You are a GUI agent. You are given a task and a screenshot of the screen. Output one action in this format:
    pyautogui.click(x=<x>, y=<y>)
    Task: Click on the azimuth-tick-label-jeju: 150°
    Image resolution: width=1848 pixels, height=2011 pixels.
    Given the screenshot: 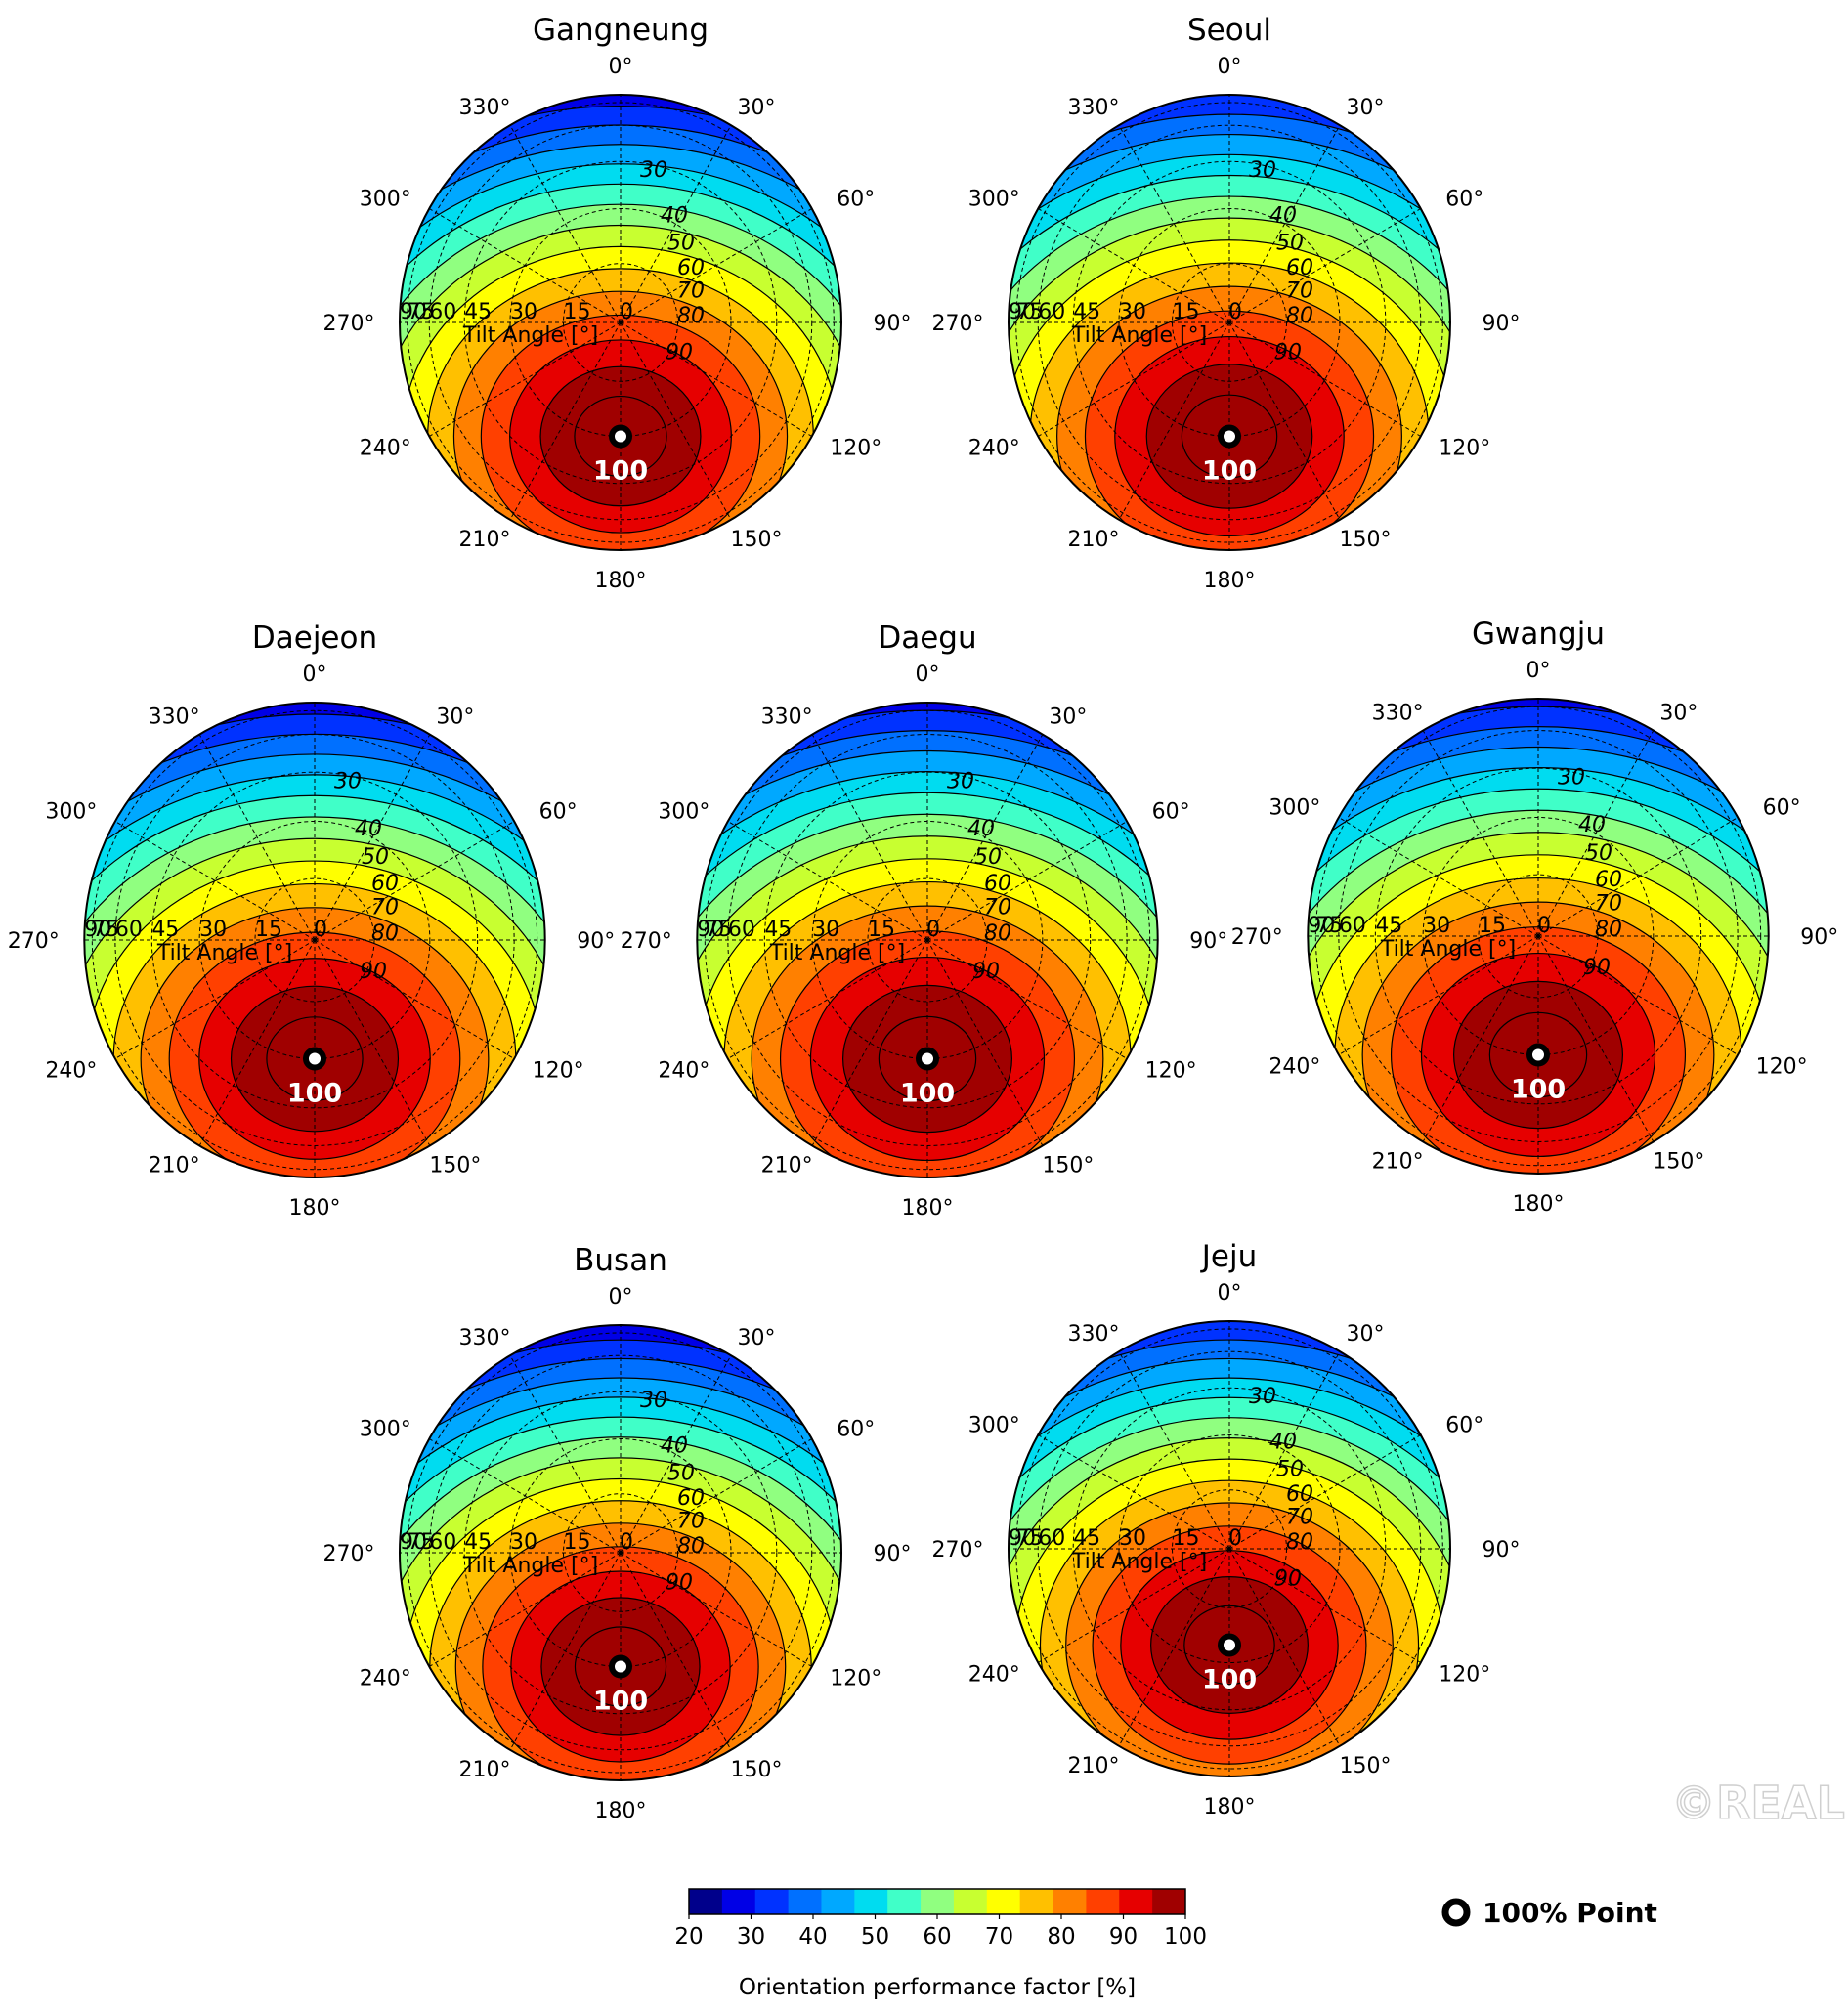 What is the action you would take?
    pyautogui.click(x=1366, y=1766)
    